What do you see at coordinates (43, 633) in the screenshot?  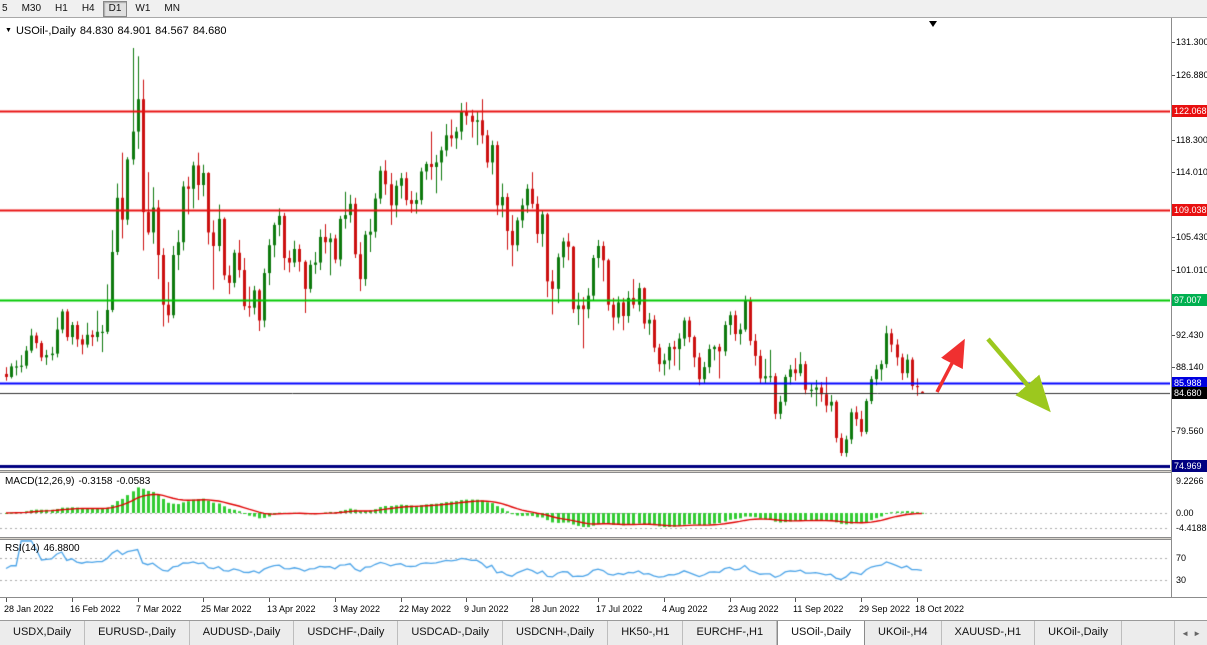 I see `chart-tab-usdx-daily: USDX,Daily` at bounding box center [43, 633].